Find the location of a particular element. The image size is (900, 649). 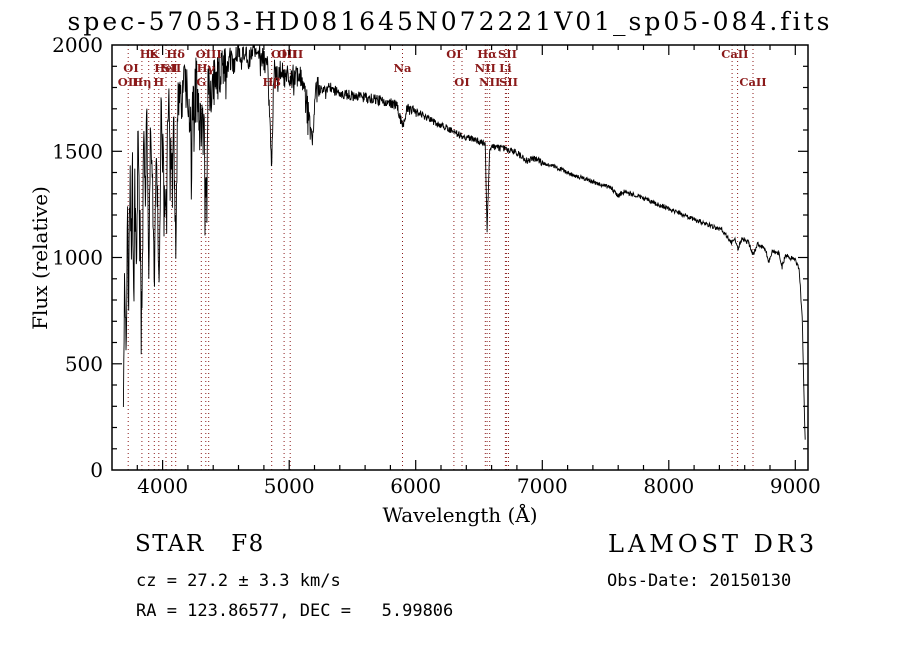

spectral-line-label: H is located at coordinates (158, 82).